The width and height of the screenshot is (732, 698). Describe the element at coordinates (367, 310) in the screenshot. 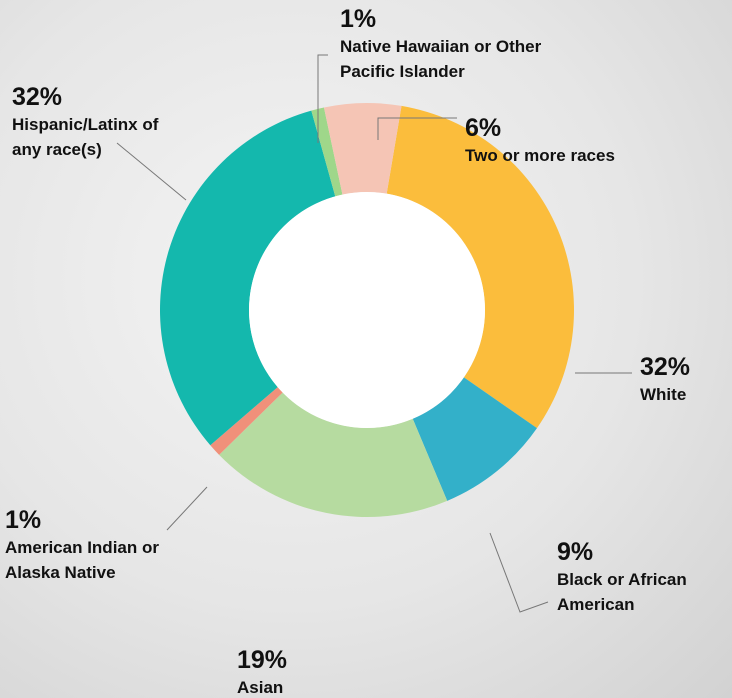

I see `donut-hole` at that location.